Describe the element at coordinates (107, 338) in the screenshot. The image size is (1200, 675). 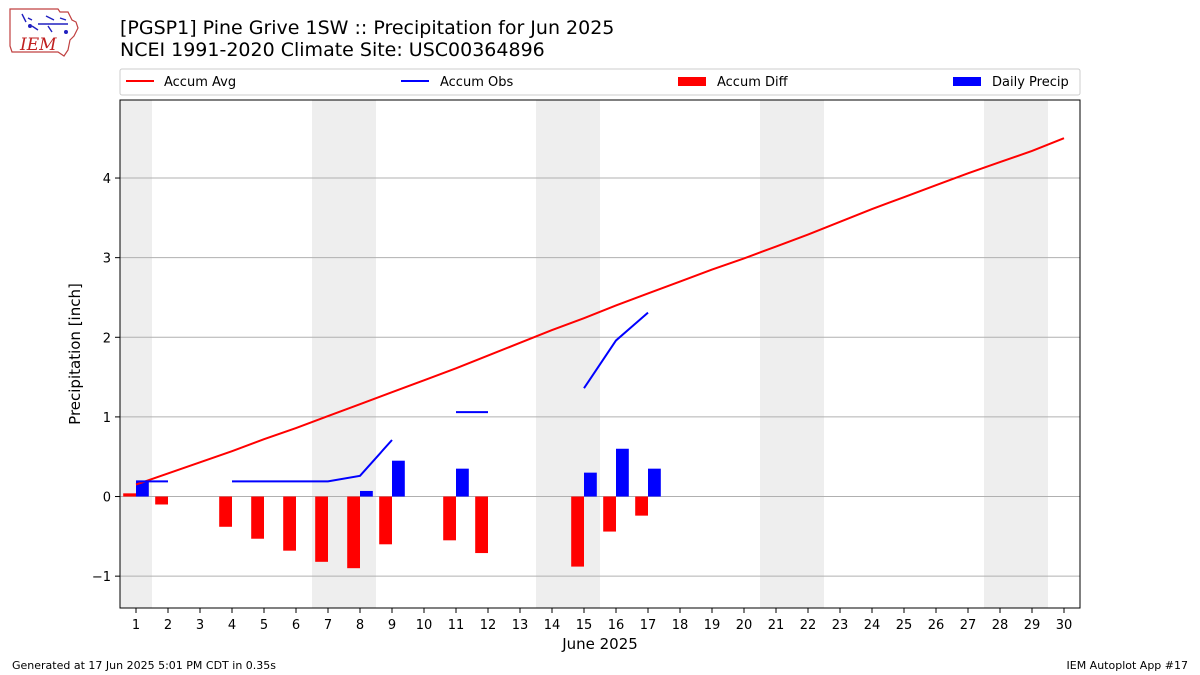
I see `y-tick-label: 2` at that location.